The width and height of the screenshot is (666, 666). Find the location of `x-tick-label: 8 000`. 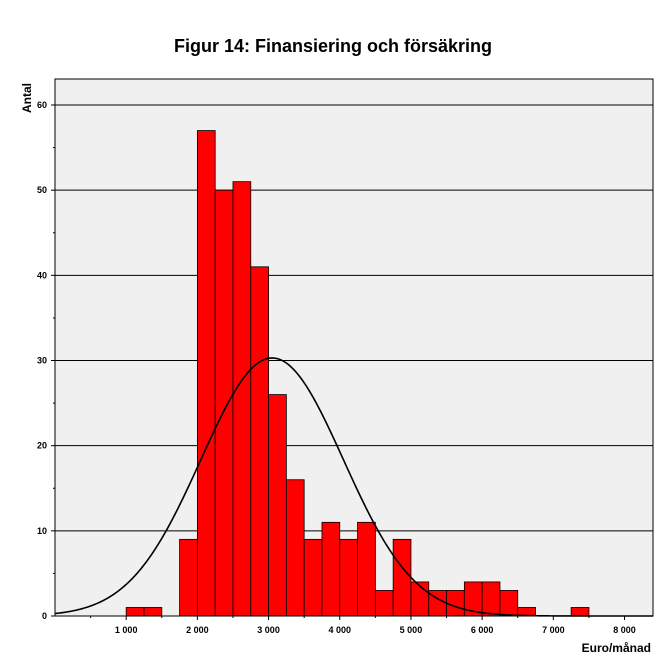

x-tick-label: 8 000 is located at coordinates (624, 630).